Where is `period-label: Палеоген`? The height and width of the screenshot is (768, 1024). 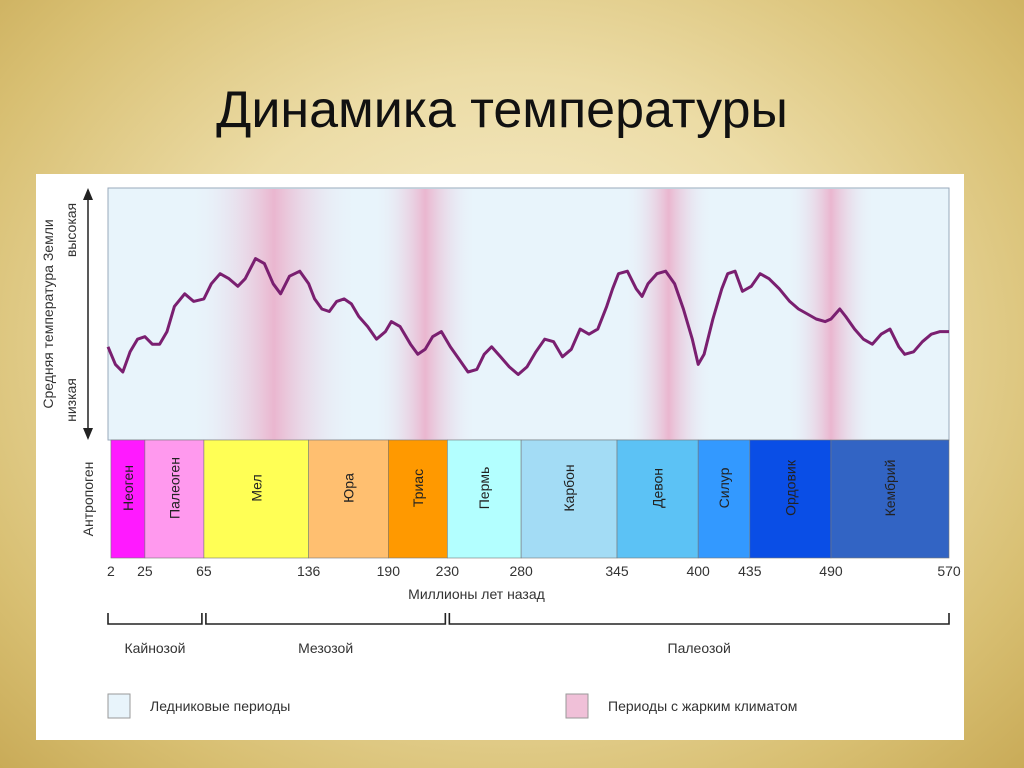
period-label: Палеоген is located at coordinates (174, 488).